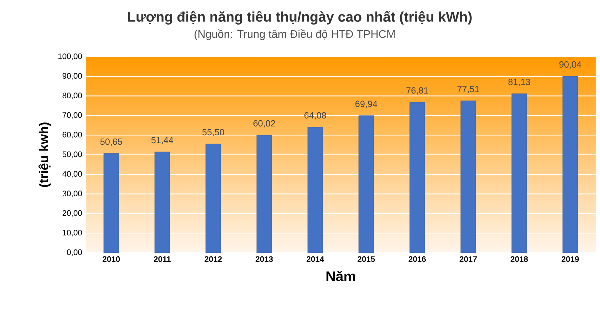 The width and height of the screenshot is (600, 315). What do you see at coordinates (294, 35) in the screenshot?
I see `chart-subtitle: (Nguồn: Trung tâm Điều độ HTĐ TPHCM` at bounding box center [294, 35].